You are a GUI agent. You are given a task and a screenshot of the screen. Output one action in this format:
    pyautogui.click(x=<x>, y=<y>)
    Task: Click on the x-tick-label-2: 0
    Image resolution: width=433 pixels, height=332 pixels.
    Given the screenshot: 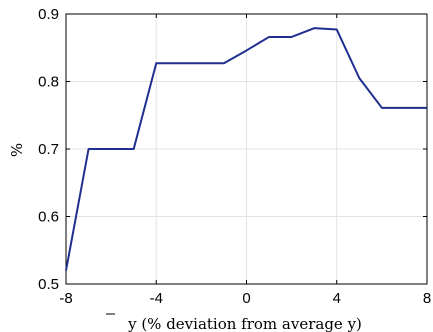 What is the action you would take?
    pyautogui.click(x=246, y=298)
    